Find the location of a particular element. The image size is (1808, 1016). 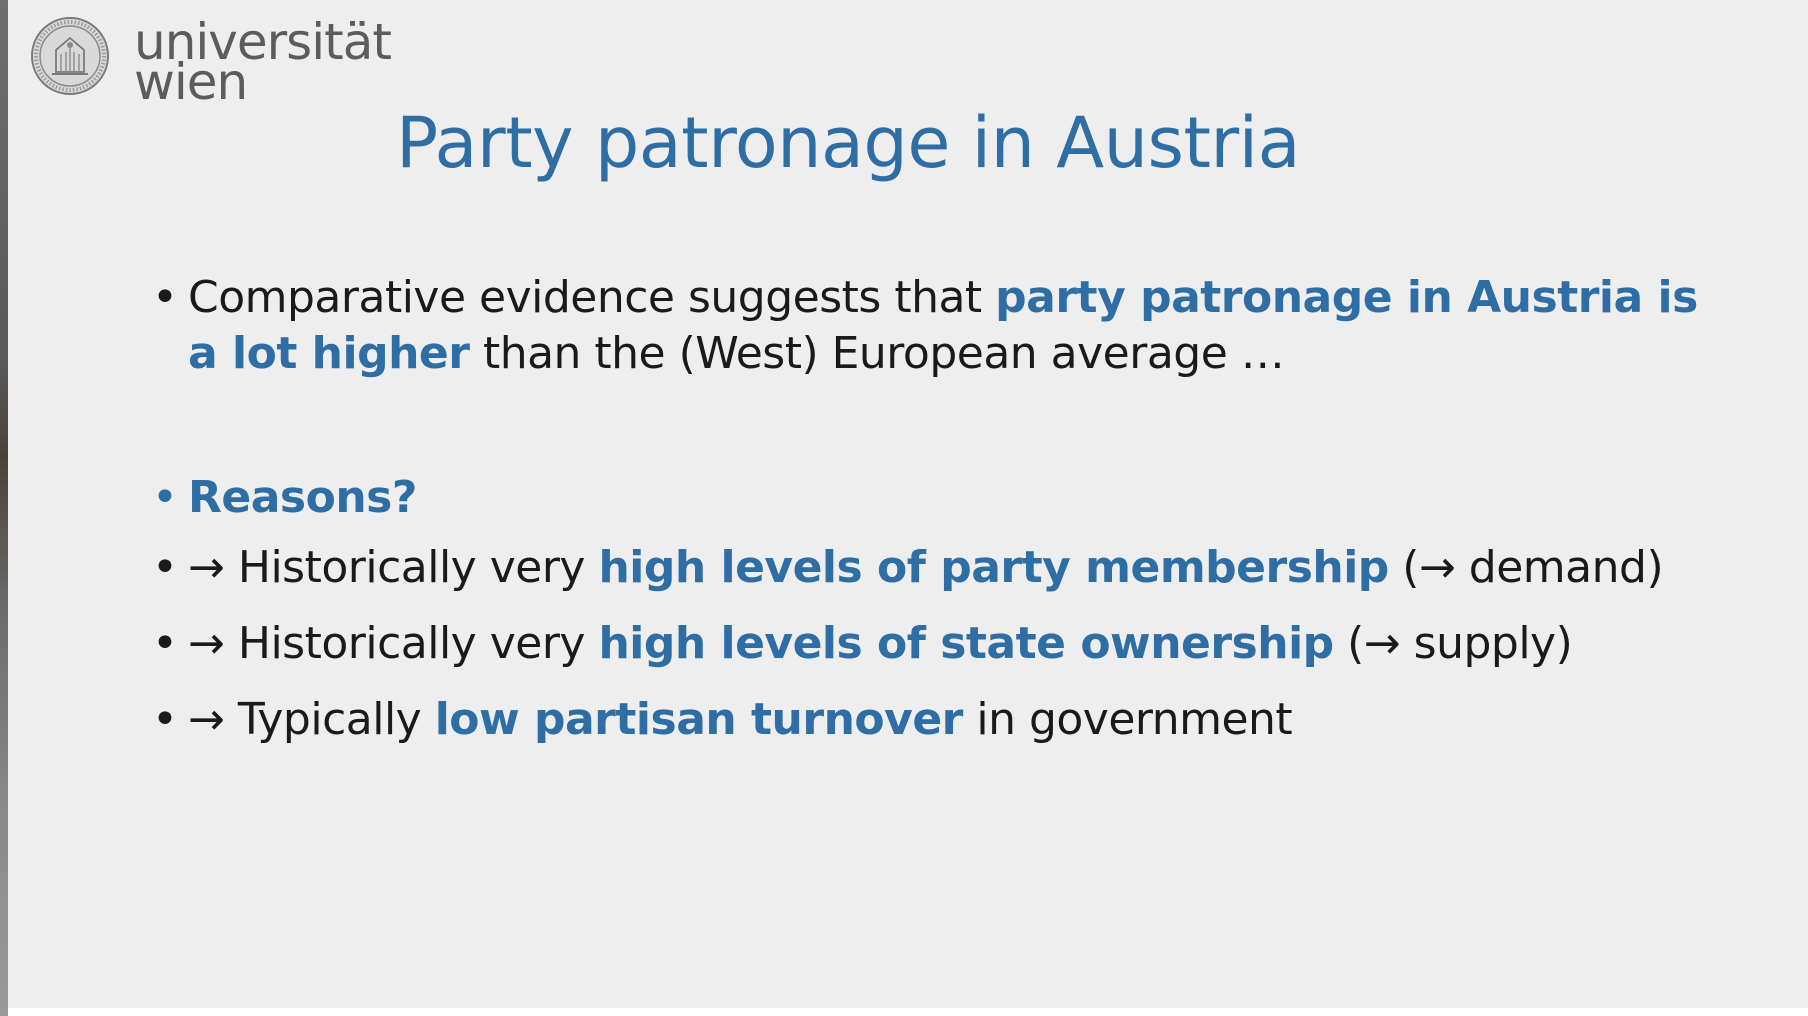

slide-title: Party patronage in Austria is located at coordinates (848, 143).